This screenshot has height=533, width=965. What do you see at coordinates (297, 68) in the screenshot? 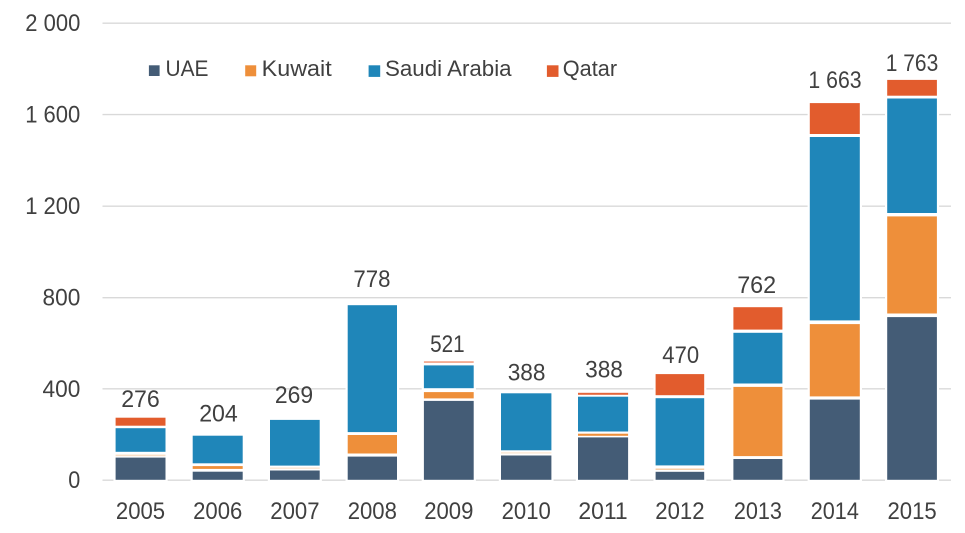
I see `svg-text: Kuwait` at bounding box center [297, 68].